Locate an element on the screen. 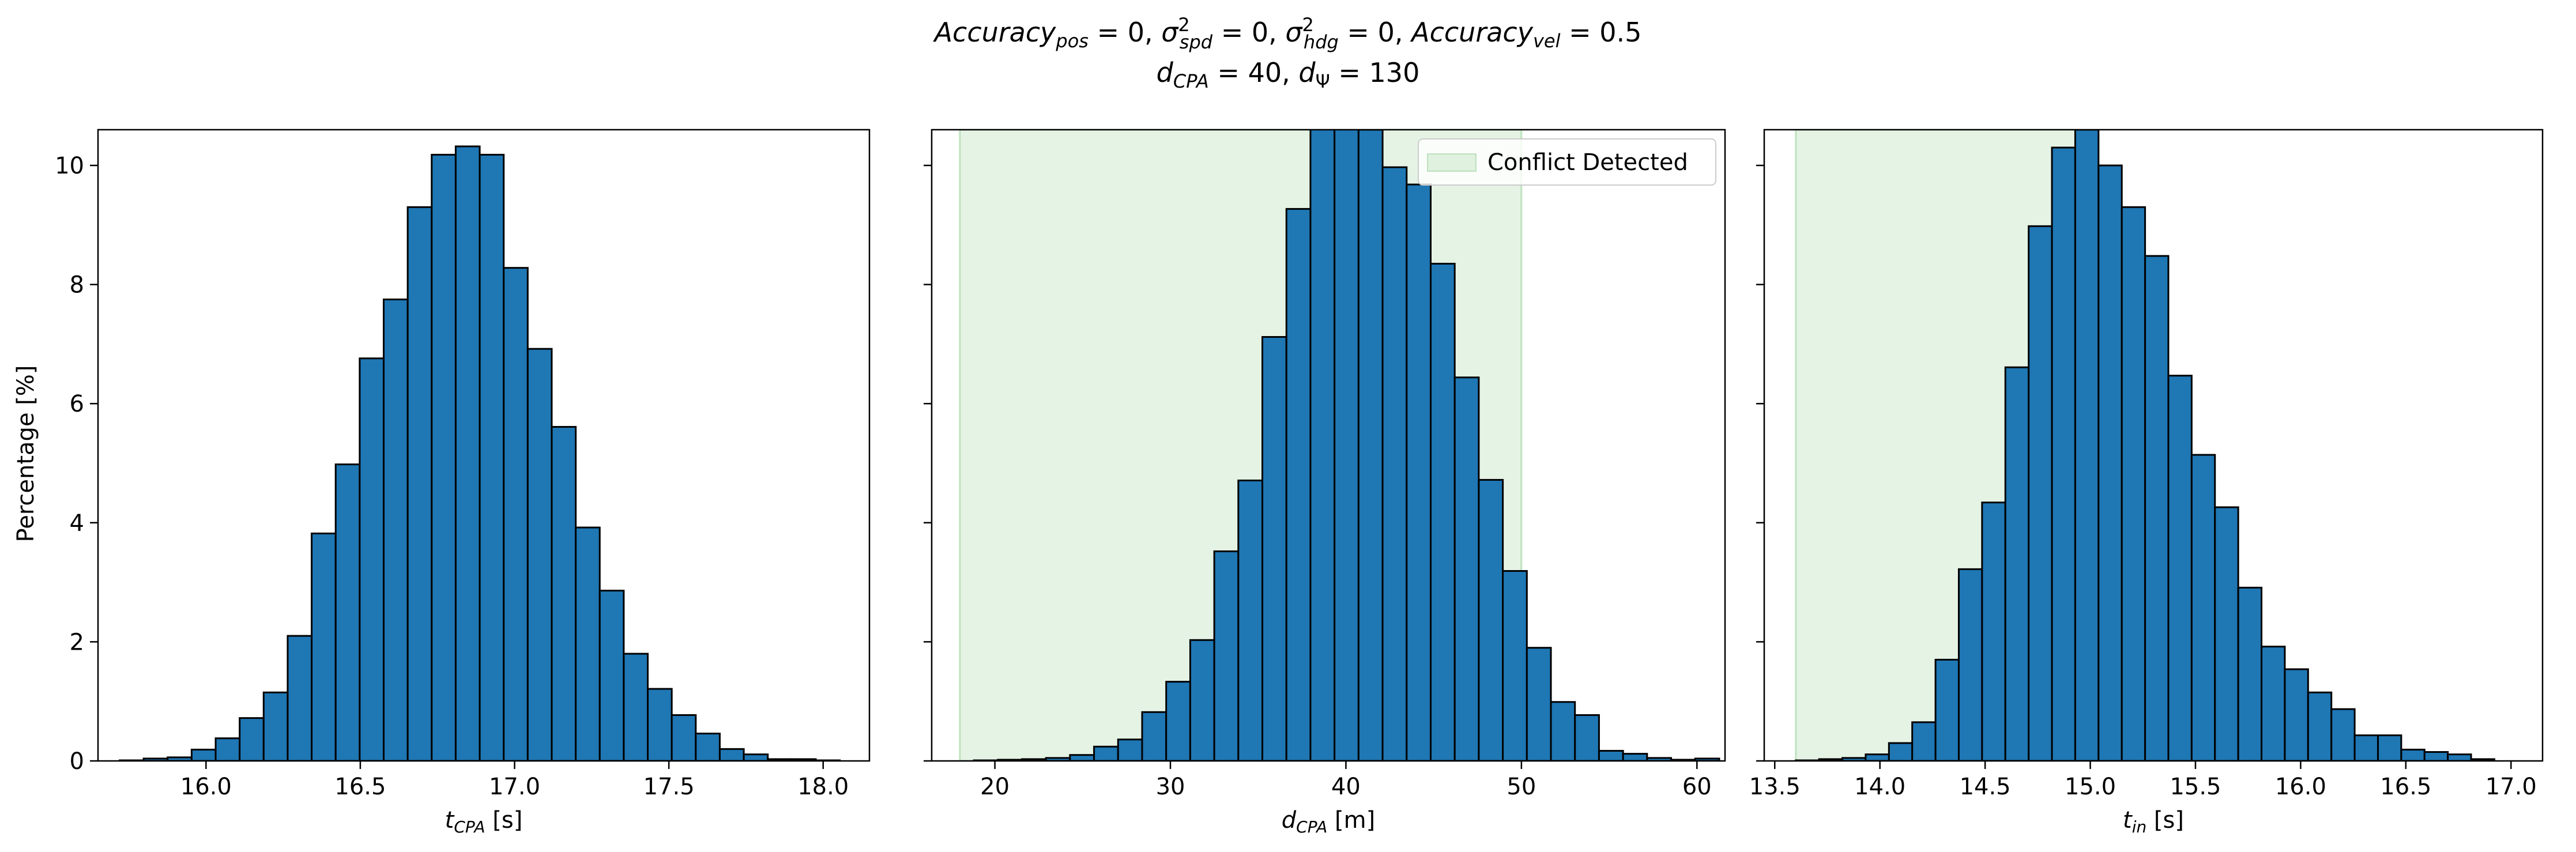 The image size is (2576, 852). y-tick-label: 0 is located at coordinates (77, 762).